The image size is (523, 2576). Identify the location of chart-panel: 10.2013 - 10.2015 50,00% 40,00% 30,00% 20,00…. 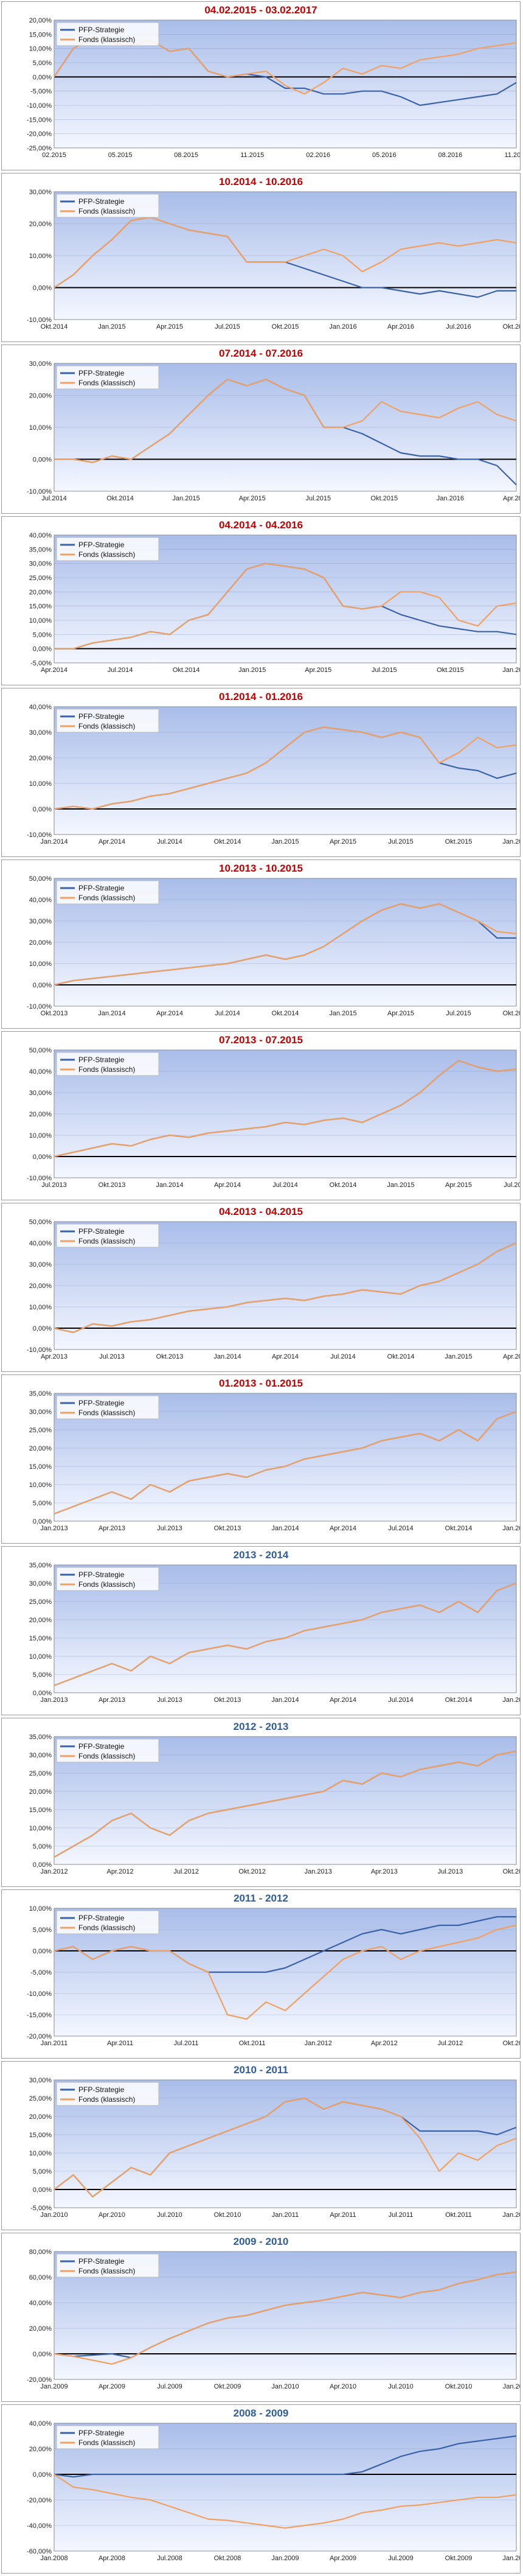
(261, 944).